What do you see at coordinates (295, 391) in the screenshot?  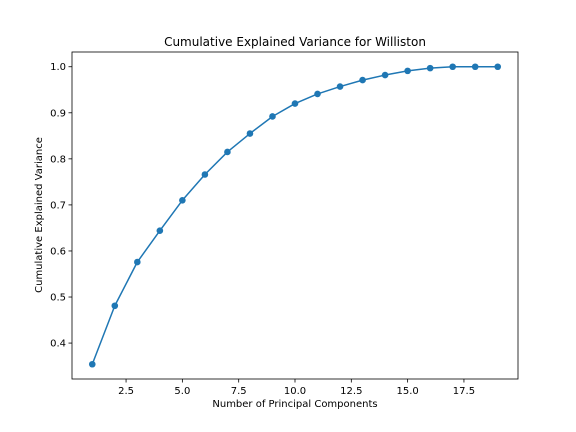 I see `x-tick-label: 10.0` at bounding box center [295, 391].